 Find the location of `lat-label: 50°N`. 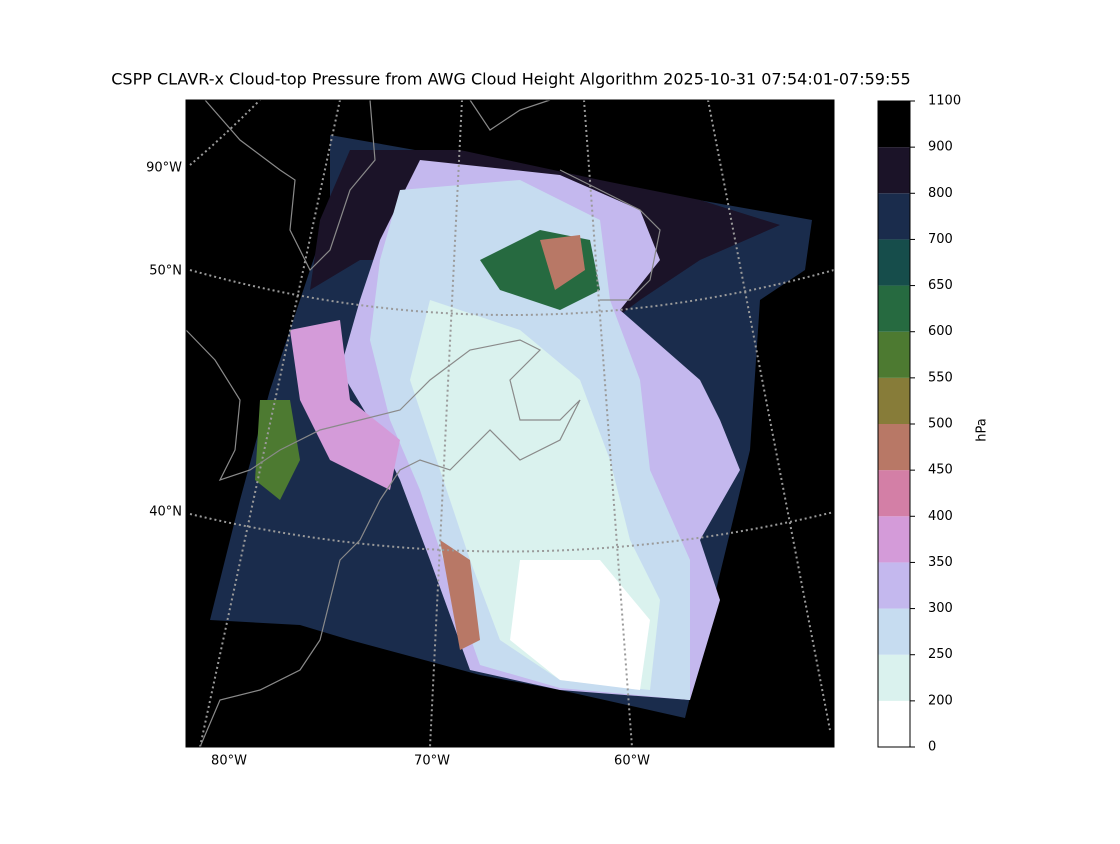

lat-label: 50°N is located at coordinates (165, 271).